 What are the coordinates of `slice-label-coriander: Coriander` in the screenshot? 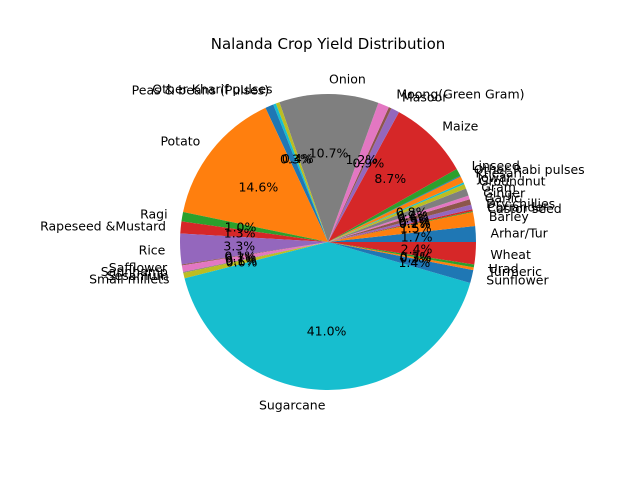 It's located at (518, 207).